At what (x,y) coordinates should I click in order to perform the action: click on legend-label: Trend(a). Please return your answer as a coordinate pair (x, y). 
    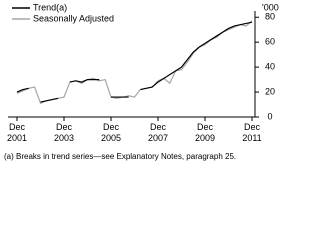
    Looking at the image, I should click on (50, 7).